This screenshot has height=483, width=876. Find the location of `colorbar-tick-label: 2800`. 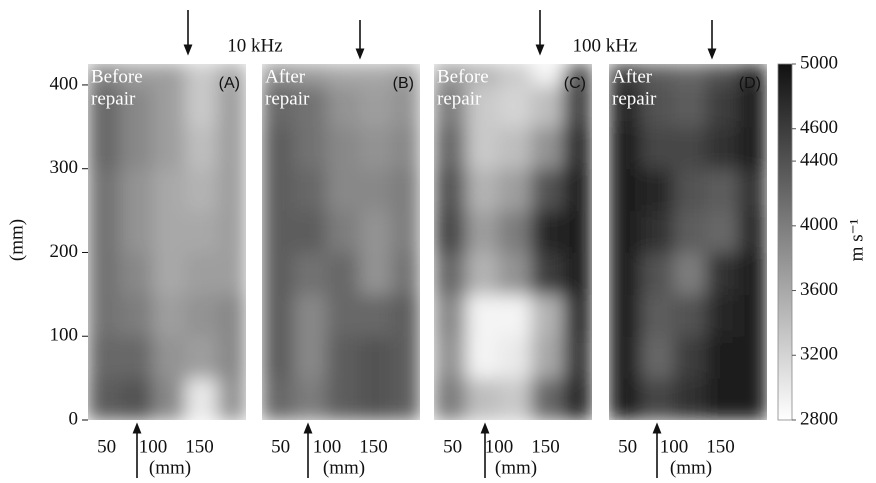

colorbar-tick-label: 2800 is located at coordinates (819, 418).